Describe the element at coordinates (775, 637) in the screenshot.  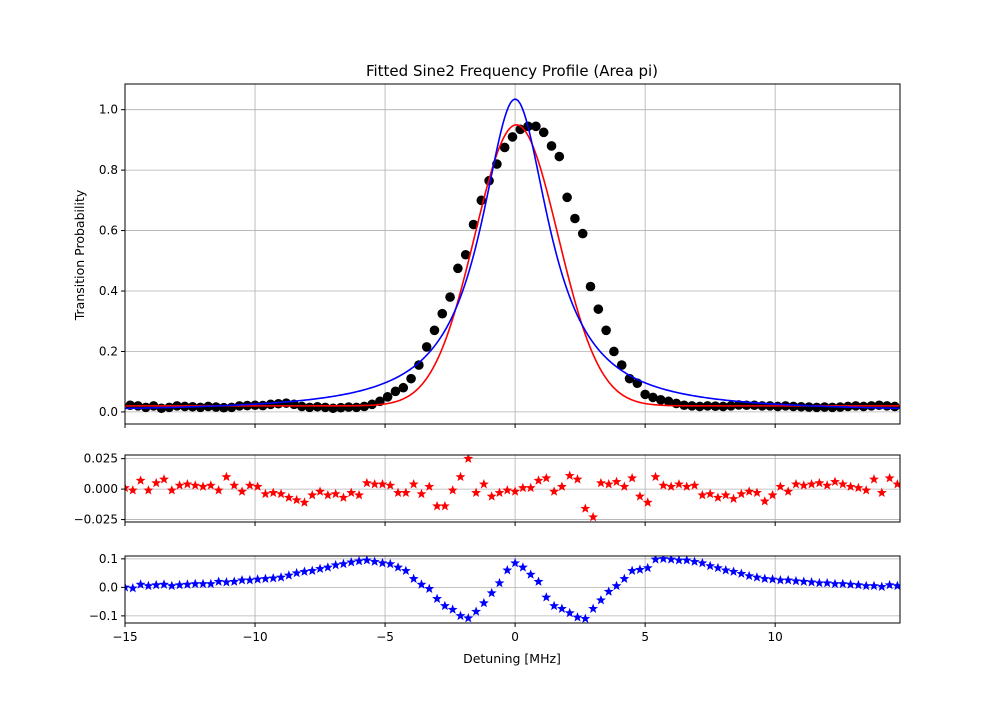
I see `x-tick-label: 10` at that location.